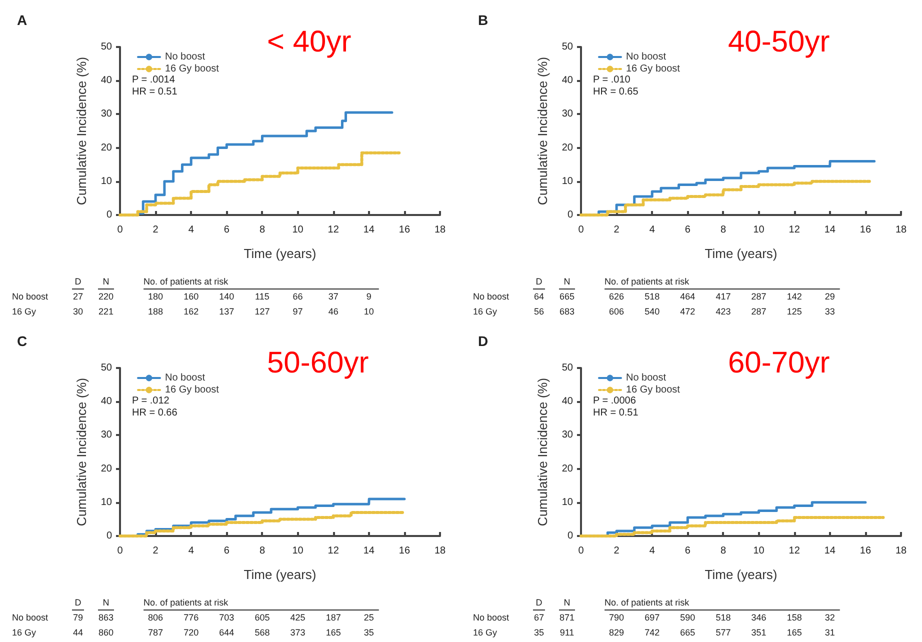 This screenshot has height=642, width=922. I want to click on text: 860, so click(106, 633).